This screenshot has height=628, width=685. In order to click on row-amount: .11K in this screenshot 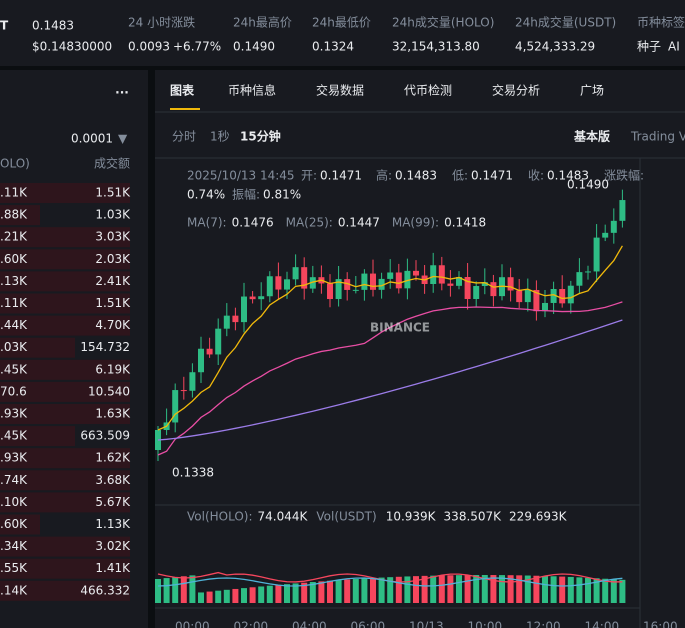, I will do `click(14, 303)`.